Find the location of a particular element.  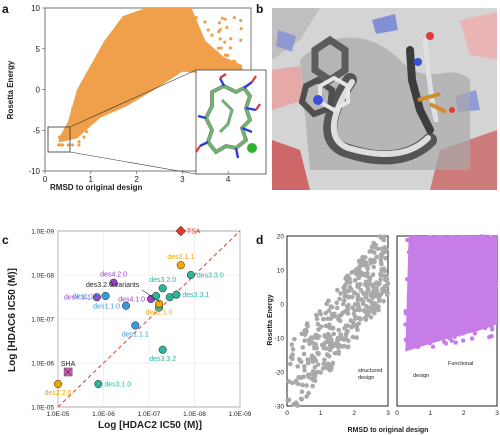

panel-c-x-ticks: 1.0E-05 1.0E-06 1.0E-07 1.0E-08 1.0E-09 is located at coordinates (149, 414).